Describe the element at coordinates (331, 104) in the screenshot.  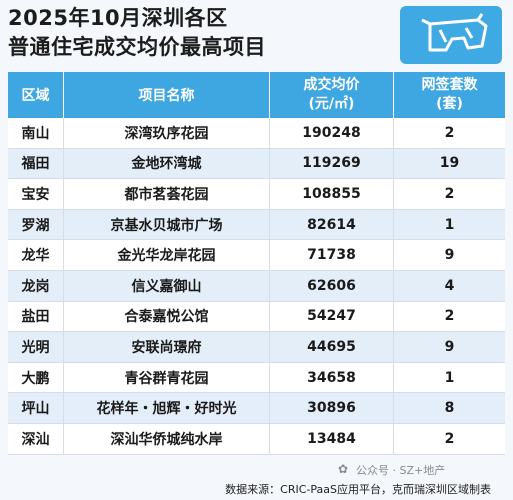
I see `header-price-line2: (元/㎡)` at that location.